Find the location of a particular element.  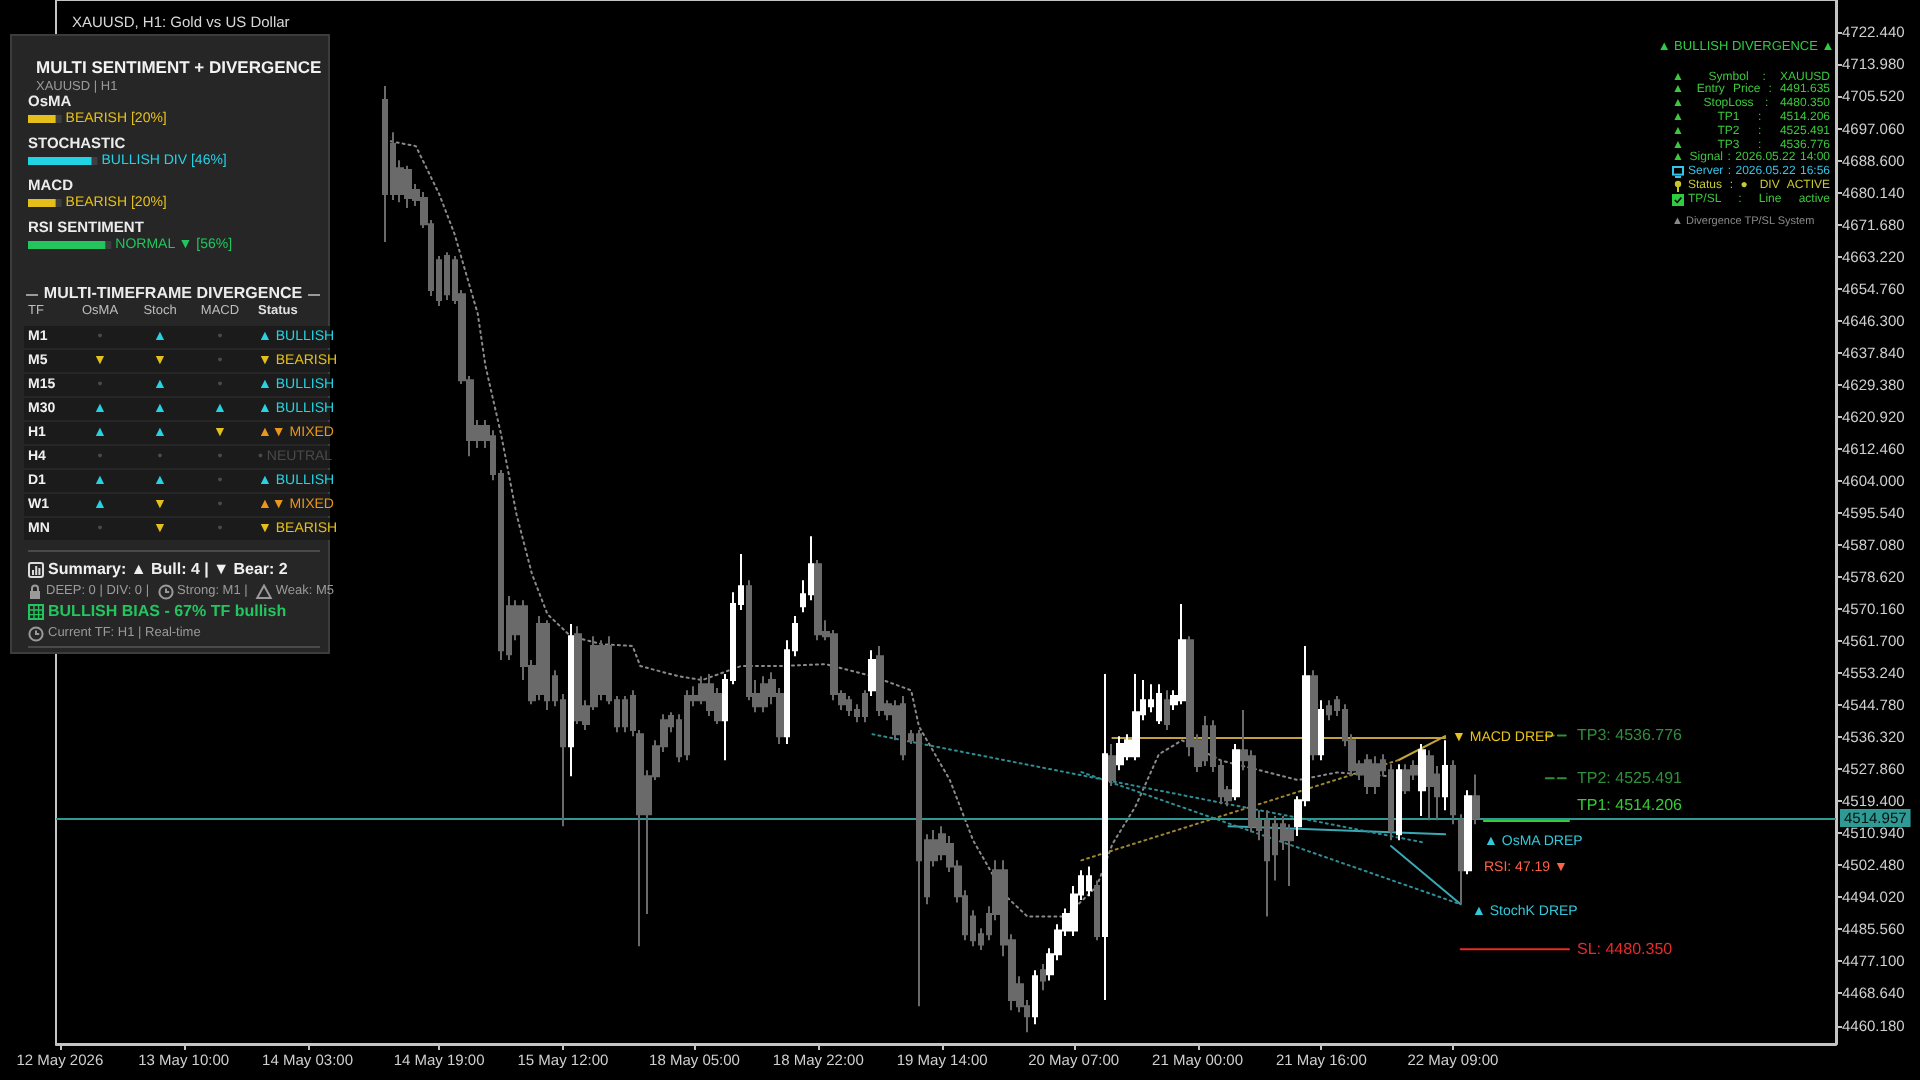

annotation: Summary: ▲ Bull: 4 | ▼ Bear: 2 is located at coordinates (168, 569).